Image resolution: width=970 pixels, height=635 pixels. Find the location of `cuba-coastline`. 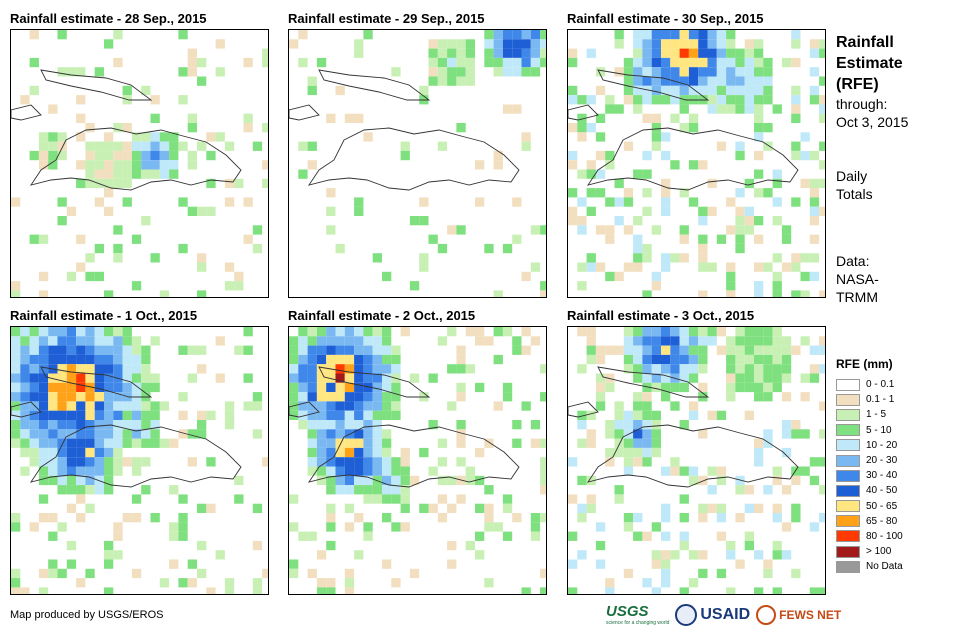

cuba-coastline is located at coordinates (653, 382).